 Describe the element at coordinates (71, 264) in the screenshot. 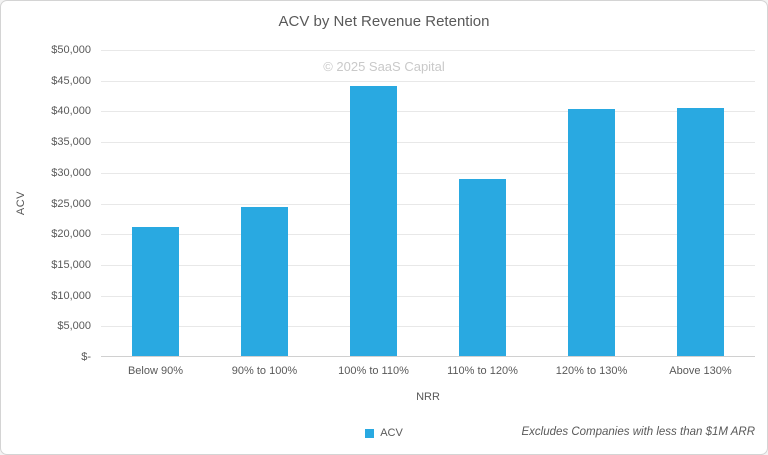

I see `y-tick-label: $15,000` at that location.